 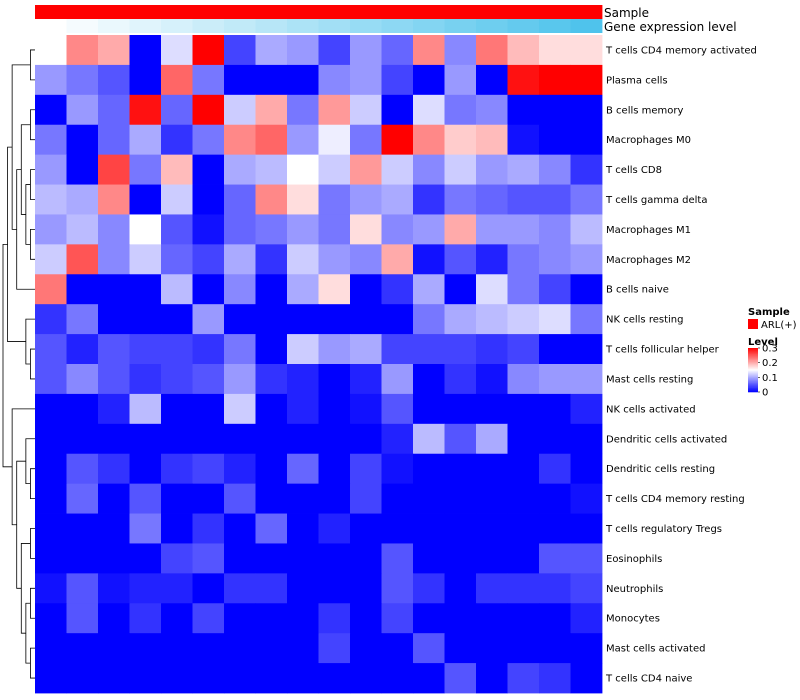 What do you see at coordinates (644, 110) in the screenshot?
I see `row-label: B cells memory` at bounding box center [644, 110].